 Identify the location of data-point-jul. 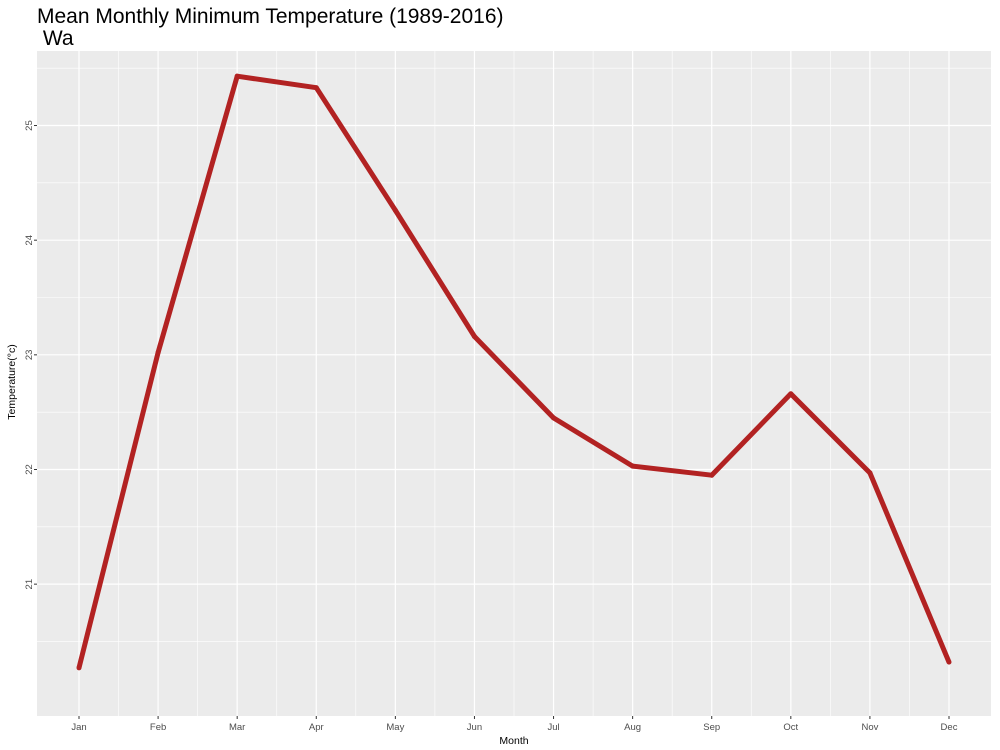
(554, 418).